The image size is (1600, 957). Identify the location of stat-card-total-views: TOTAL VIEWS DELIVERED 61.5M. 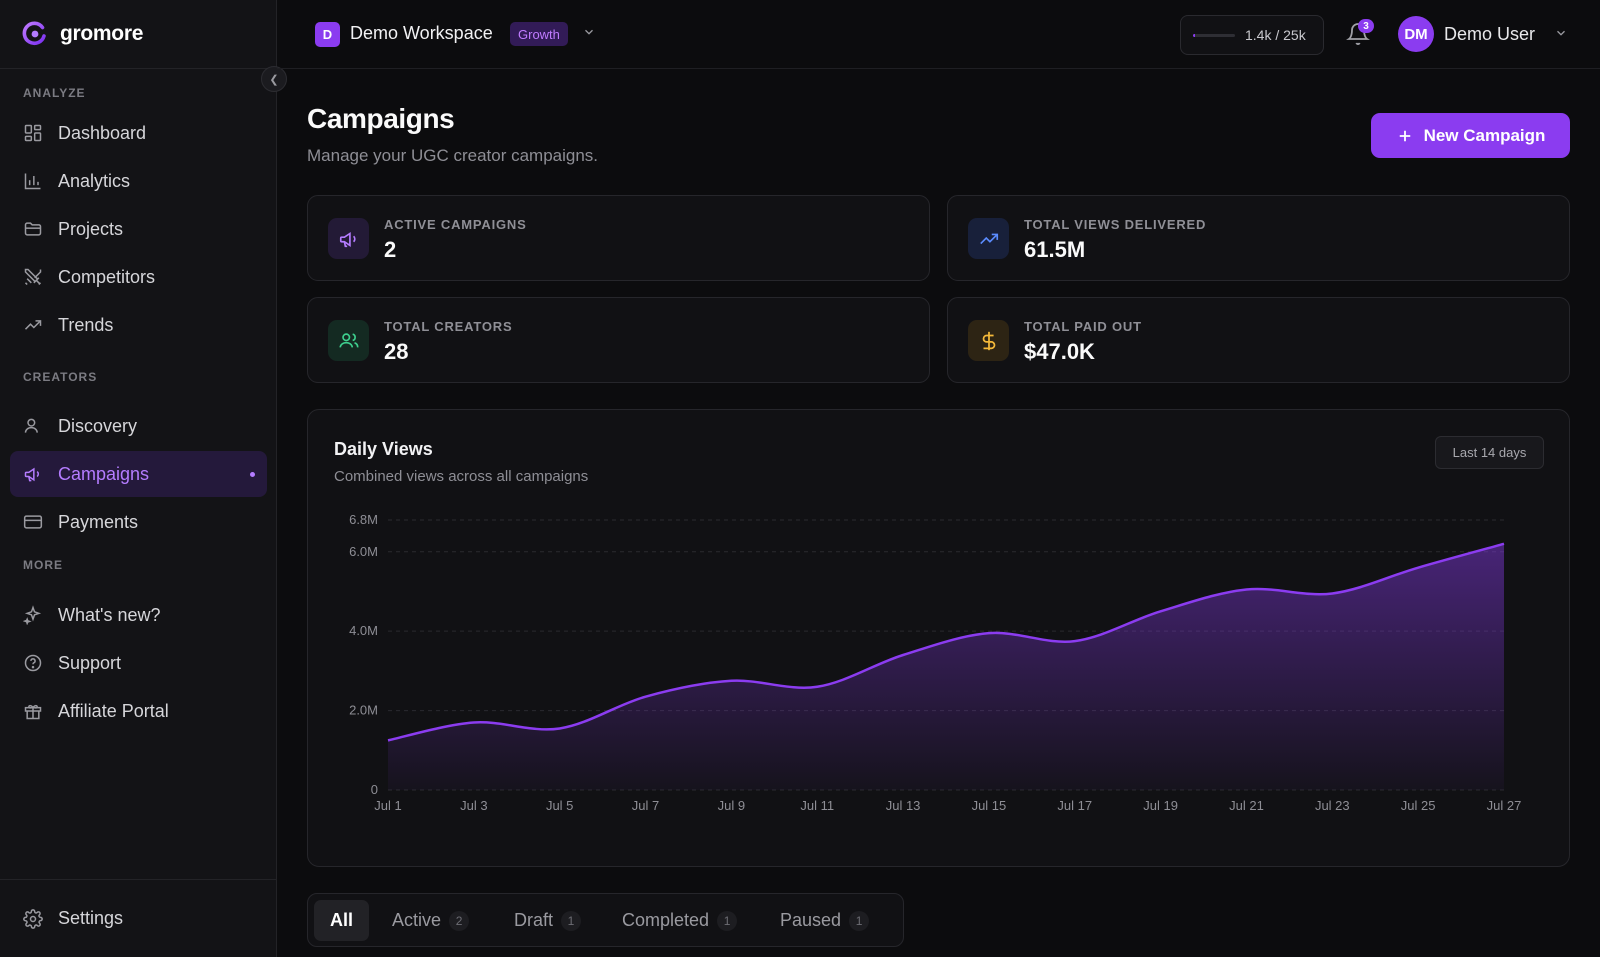
(1258, 238).